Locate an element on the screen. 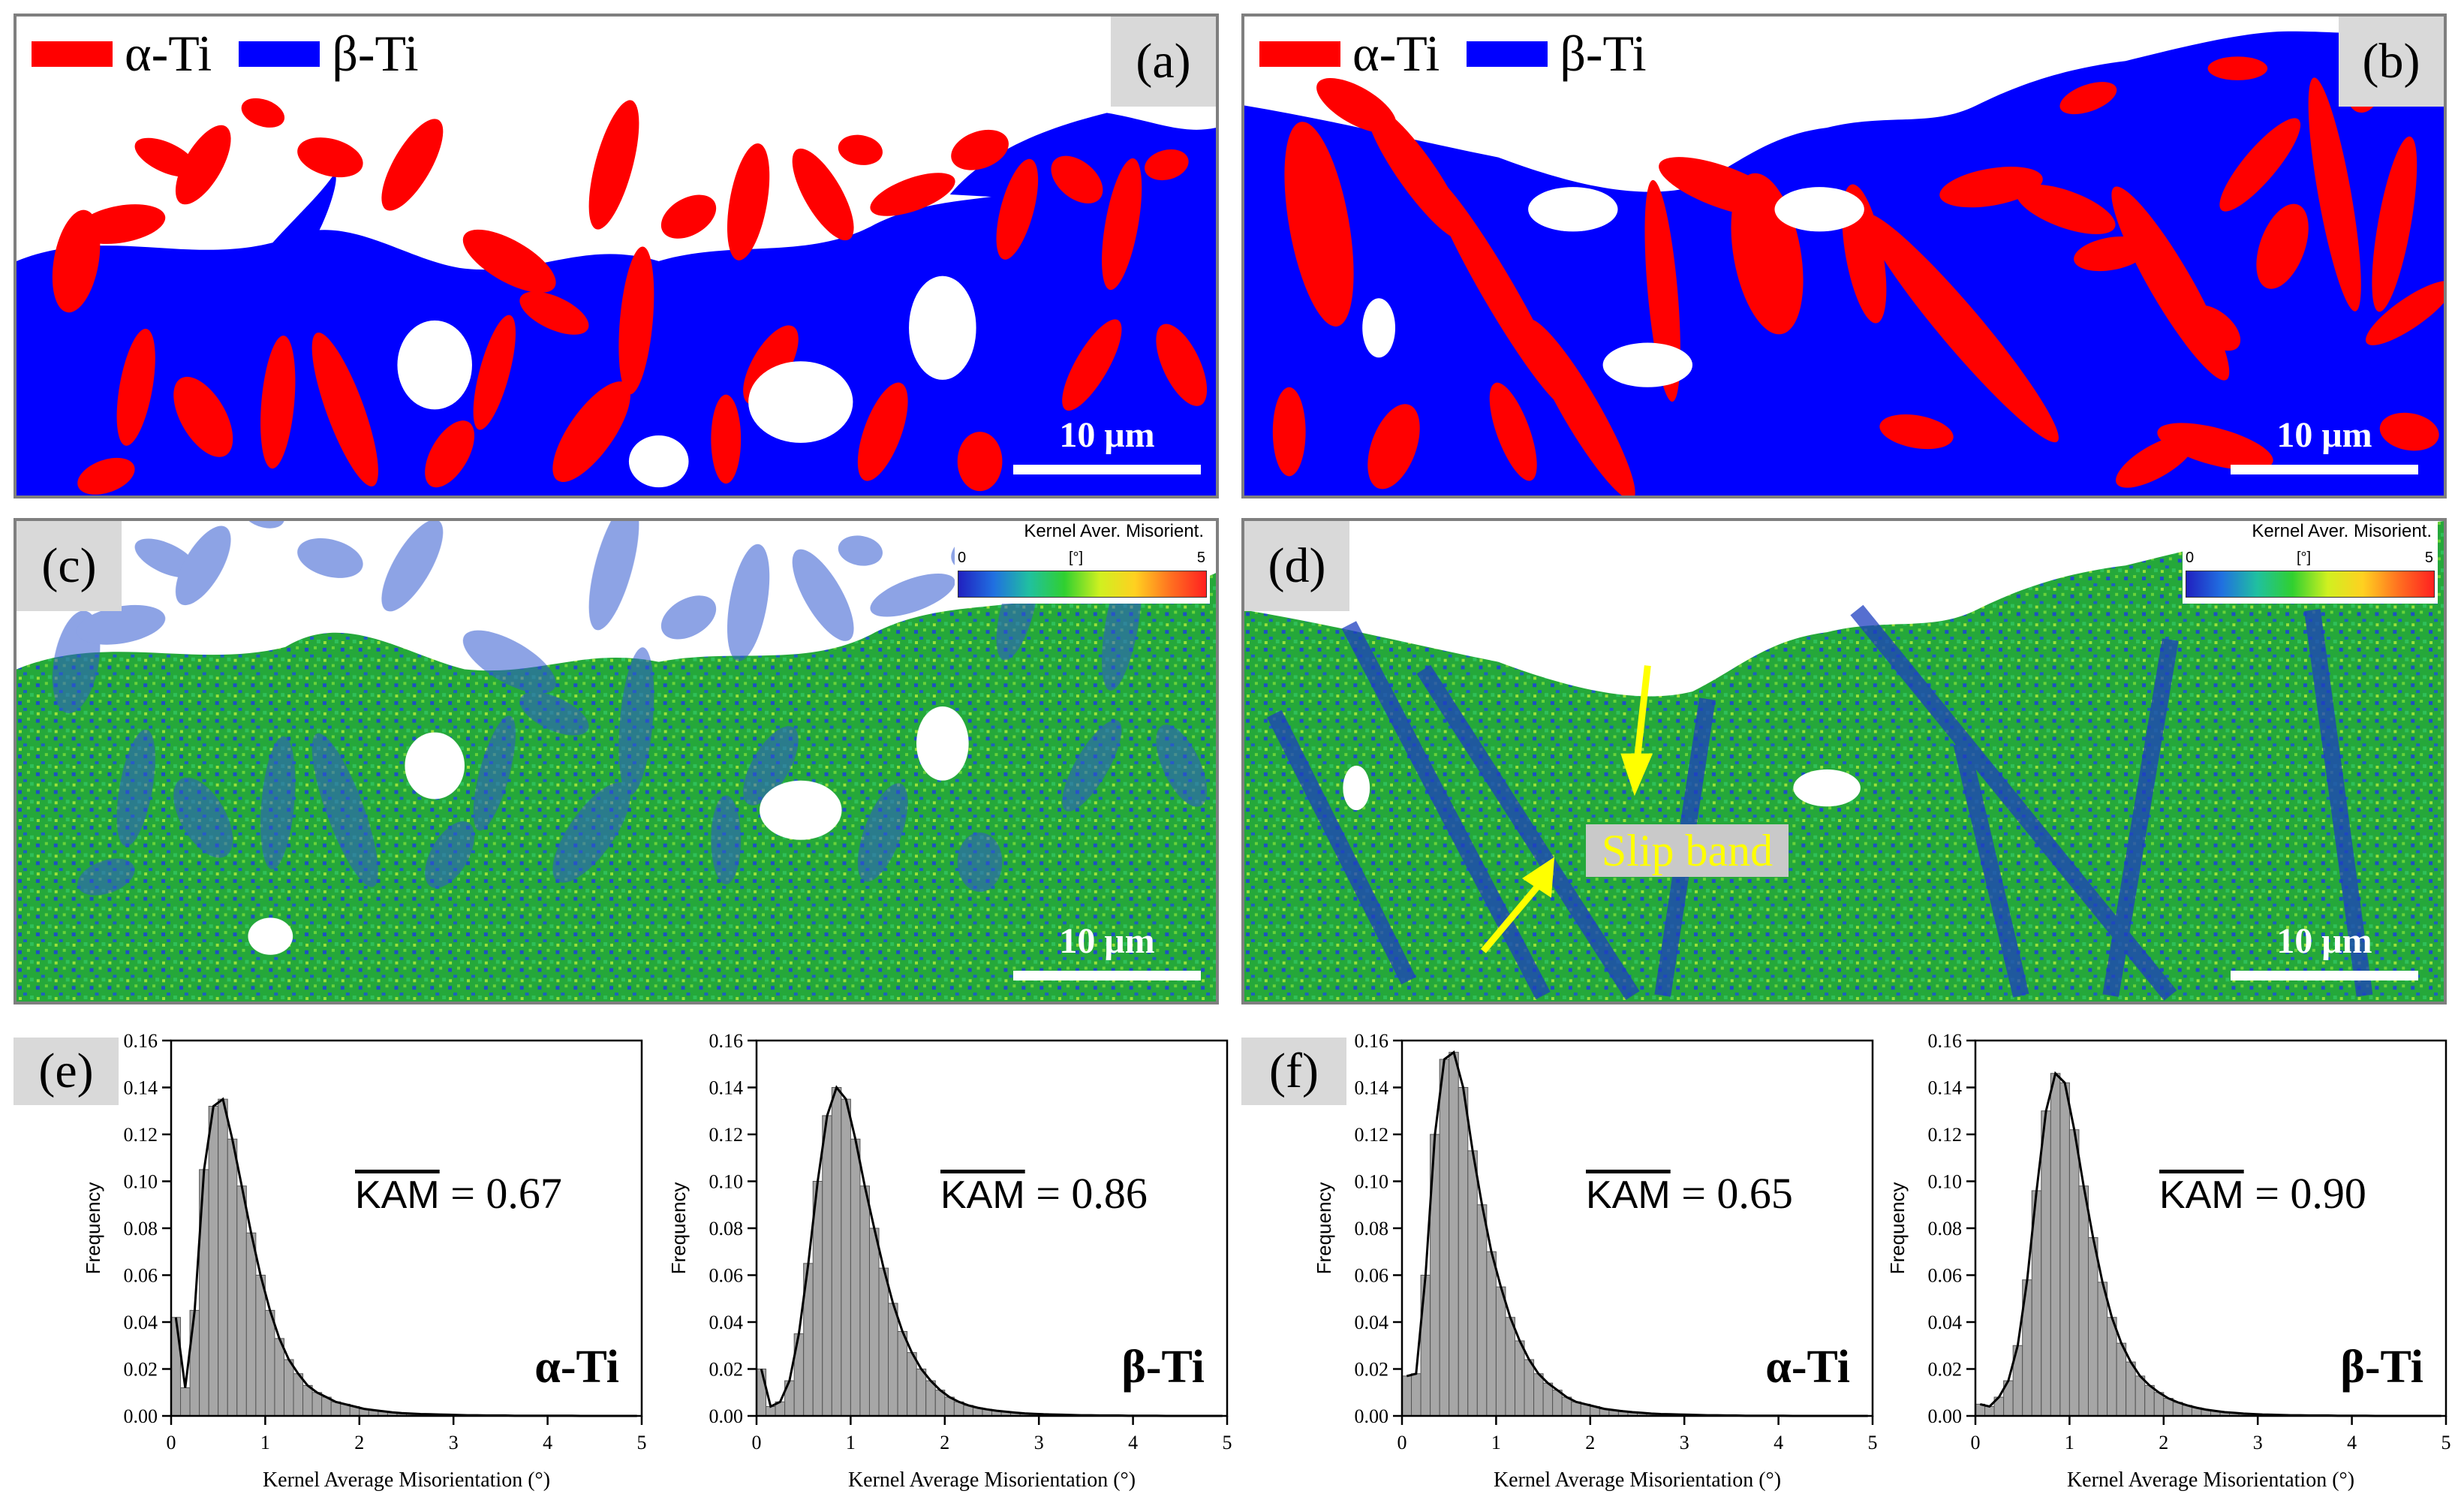  y-axis-label: Frequency is located at coordinates (1897, 1228).